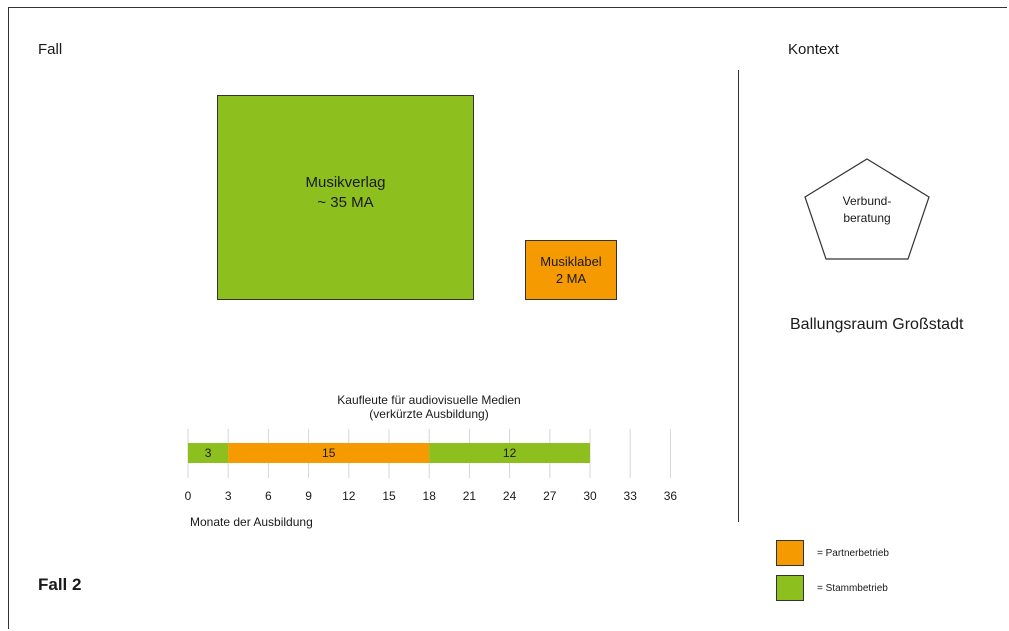 This screenshot has height=631, width=1009. Describe the element at coordinates (571, 261) in the screenshot. I see `musiklabel-name: Musiklabel` at that location.